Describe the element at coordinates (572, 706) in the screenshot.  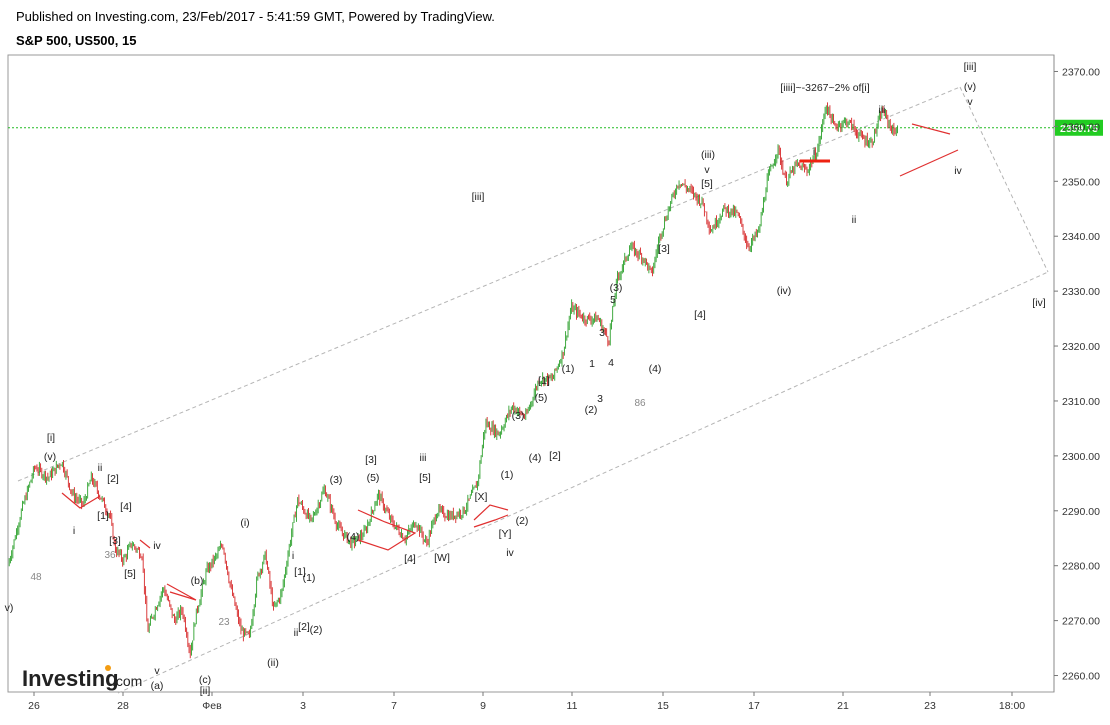
I see `xtick-label: 11` at that location.